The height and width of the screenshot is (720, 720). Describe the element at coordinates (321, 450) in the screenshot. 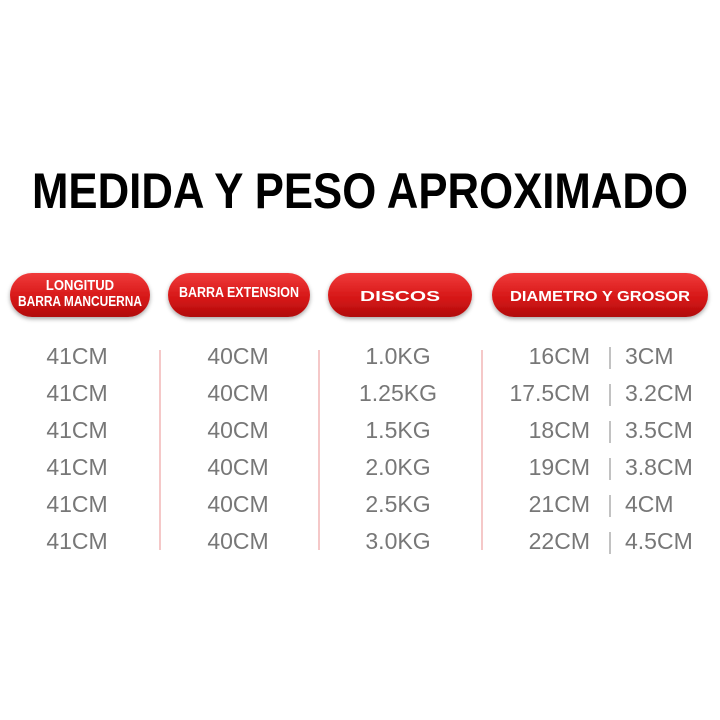

I see `separators` at that location.